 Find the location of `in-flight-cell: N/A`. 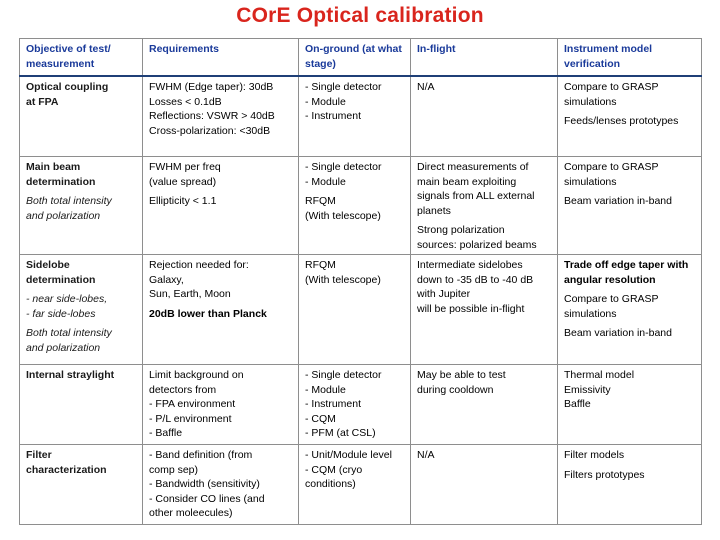

in-flight-cell: N/A is located at coordinates (484, 484).